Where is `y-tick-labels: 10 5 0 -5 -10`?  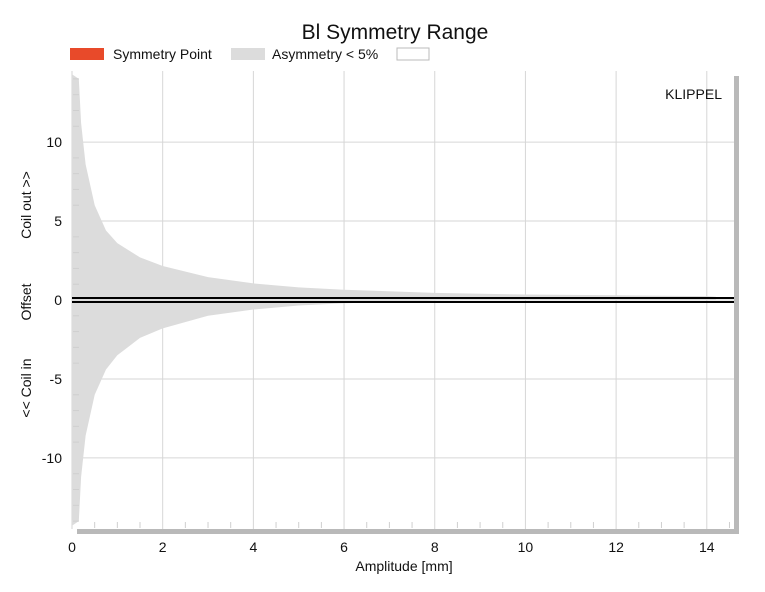 y-tick-labels: 10 5 0 -5 -10 is located at coordinates (52, 300).